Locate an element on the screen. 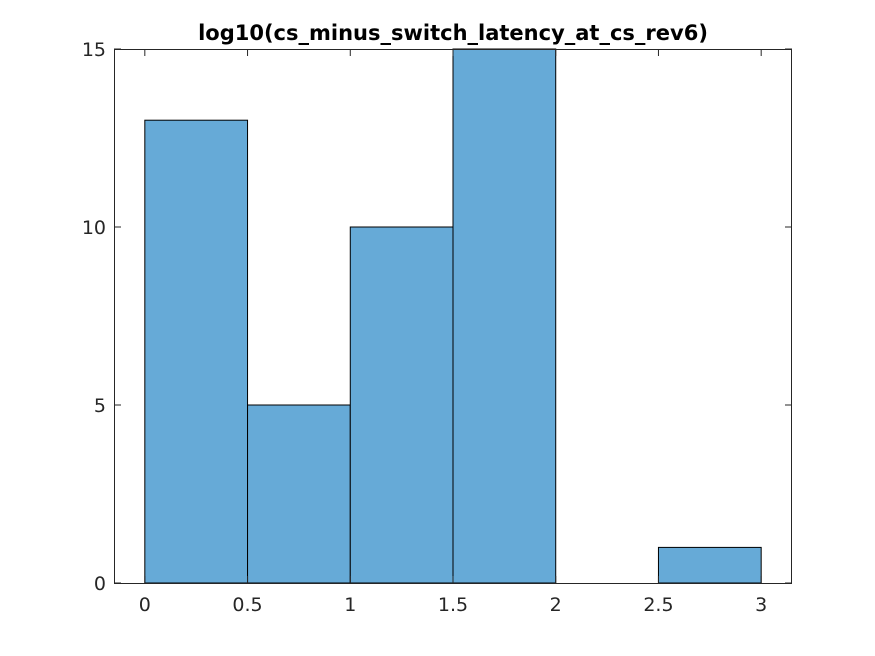 This screenshot has width=875, height=656. y-tick-label-2: 10 is located at coordinates (94, 228).